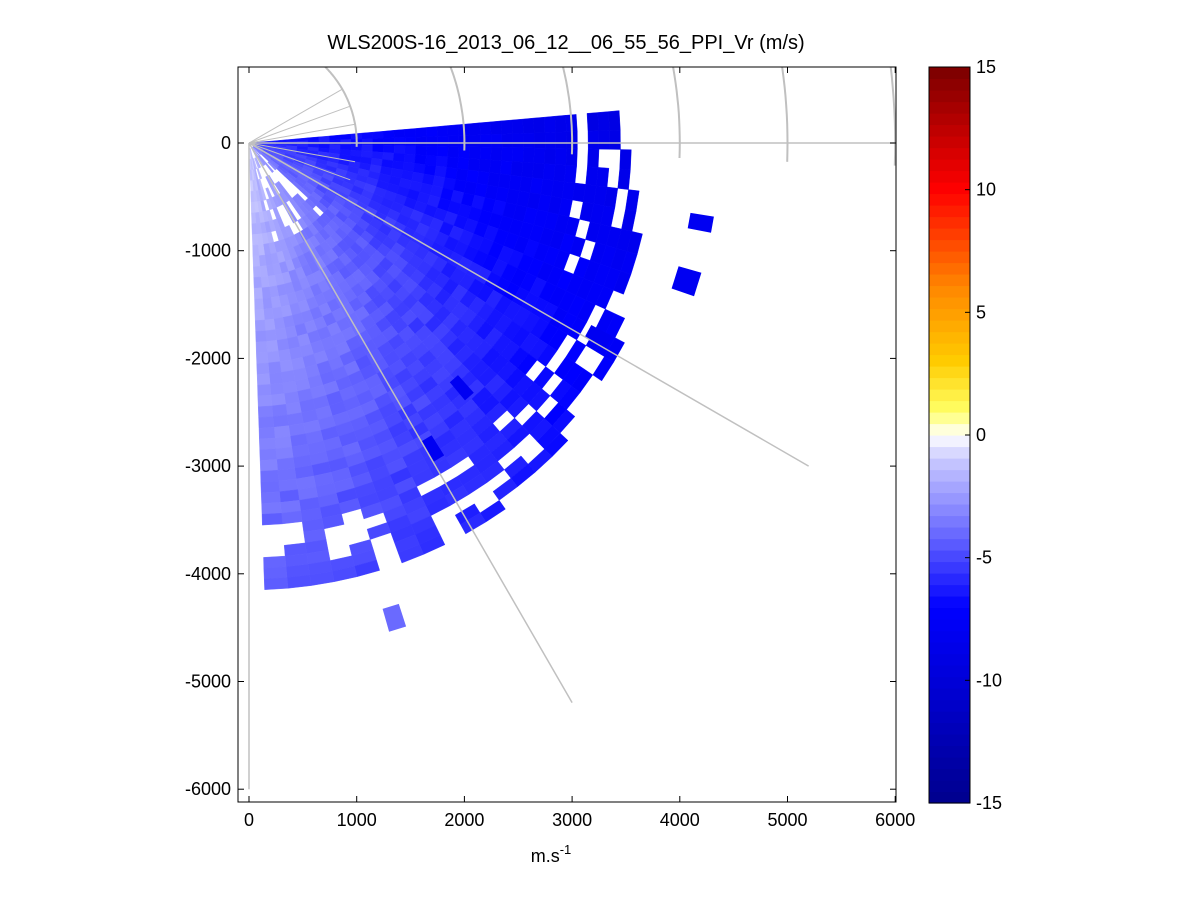  Describe the element at coordinates (572, 820) in the screenshot. I see `x-tick-label: 3000` at that location.